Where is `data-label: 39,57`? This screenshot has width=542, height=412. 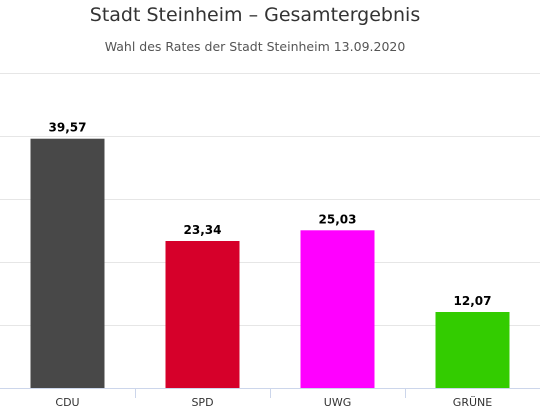 data-label: 39,57 is located at coordinates (68, 128).